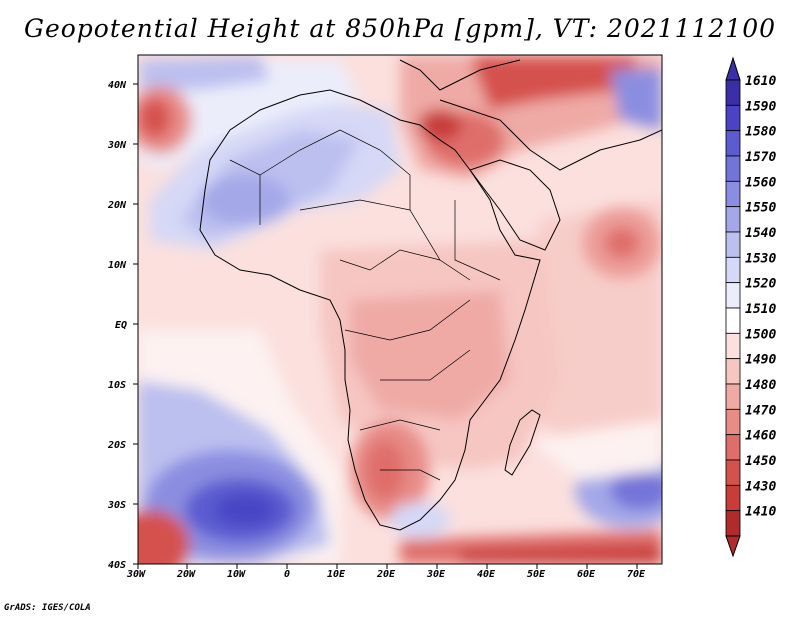 This screenshot has height=618, width=800. I want to click on colorbar-label: 1570, so click(760, 157).